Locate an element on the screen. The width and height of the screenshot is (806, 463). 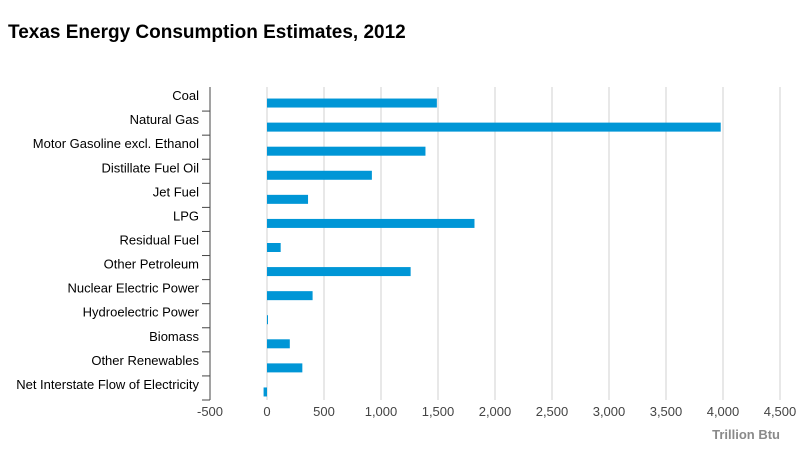
x-tick-label: 1,500 is located at coordinates (438, 411).